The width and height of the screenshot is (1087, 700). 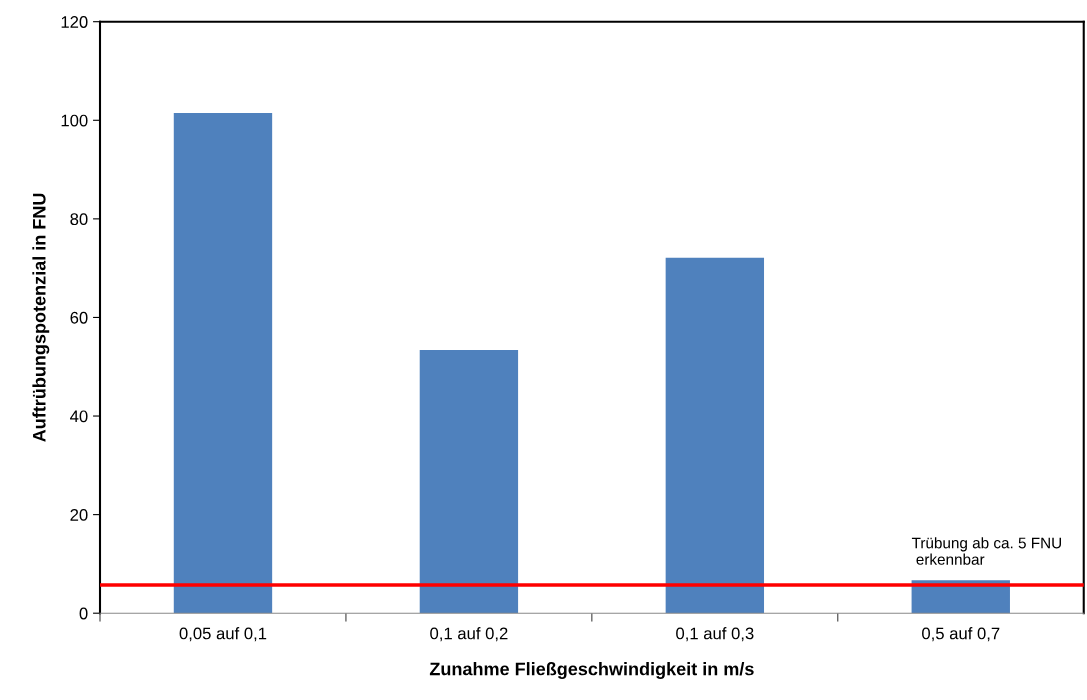 I want to click on x-tick-label: 0,05 auf 0,1, so click(x=223, y=634).